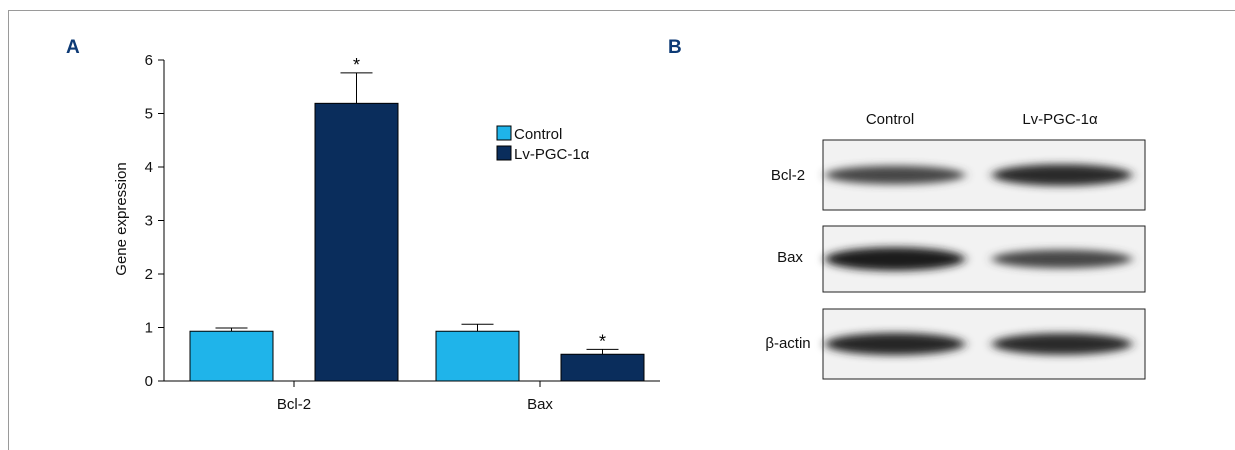 This screenshot has width=1235, height=450. What do you see at coordinates (149, 60) in the screenshot?
I see `y-tick-label: 6` at bounding box center [149, 60].